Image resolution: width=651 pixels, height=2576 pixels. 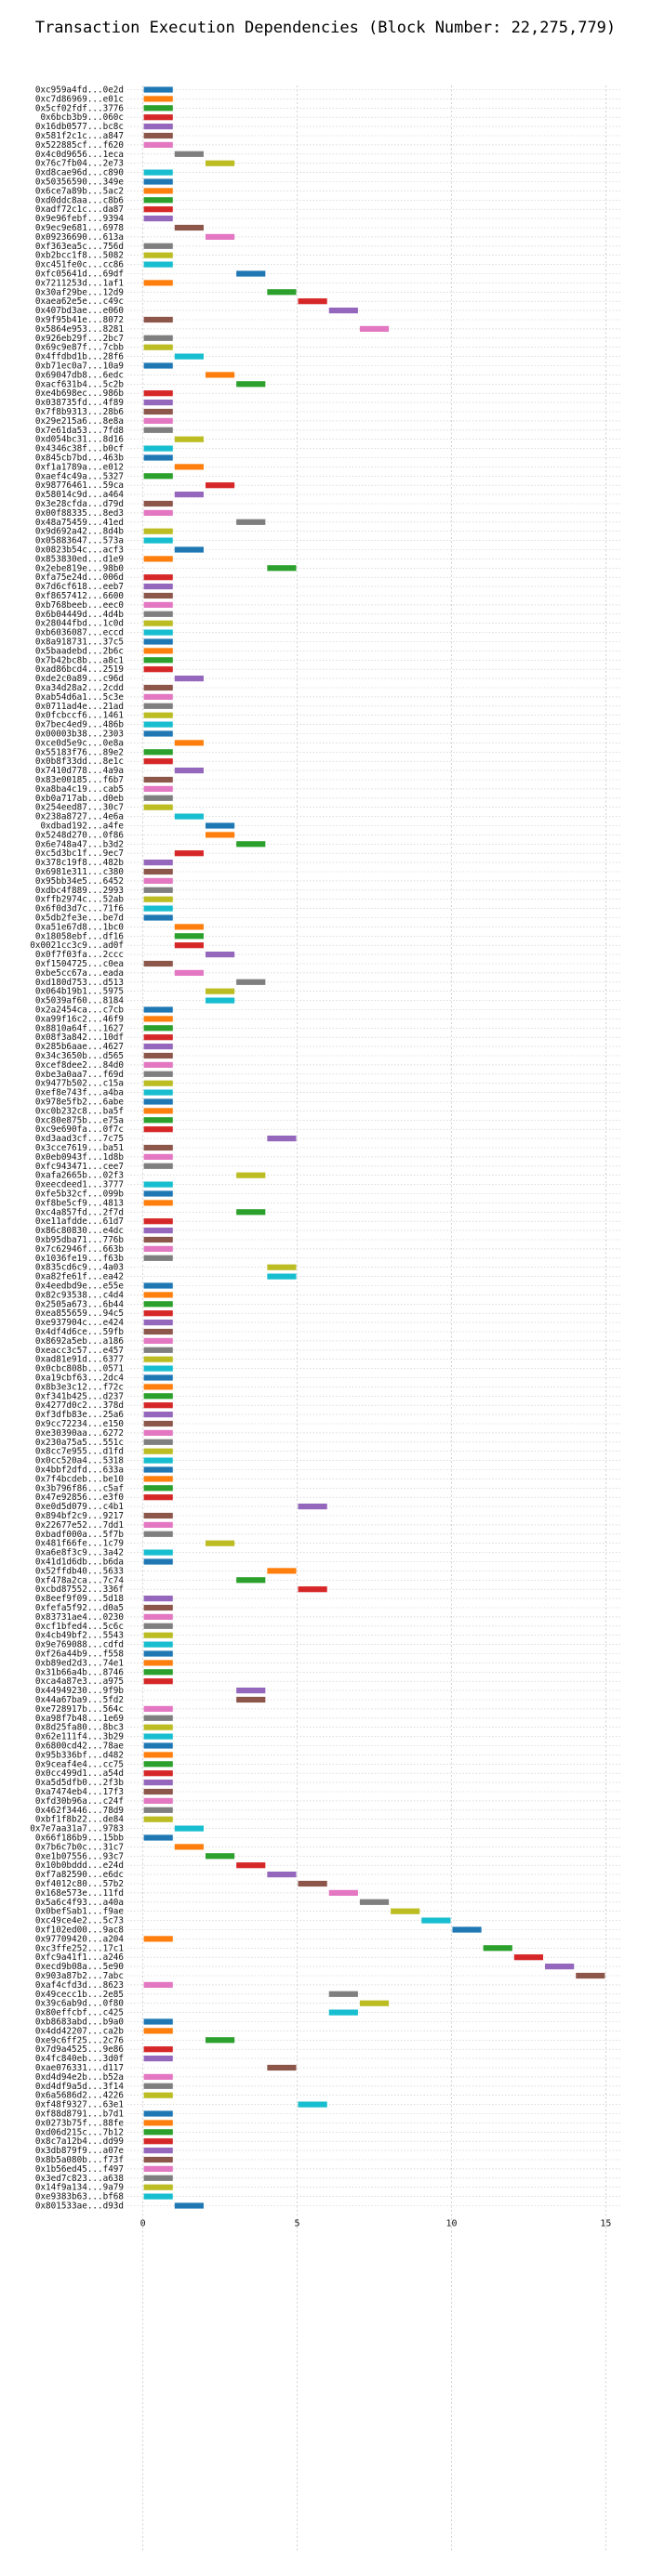 What do you see at coordinates (80, 1295) in the screenshot?
I see `y-tick-label: 0x82c93538...c4d4` at bounding box center [80, 1295].